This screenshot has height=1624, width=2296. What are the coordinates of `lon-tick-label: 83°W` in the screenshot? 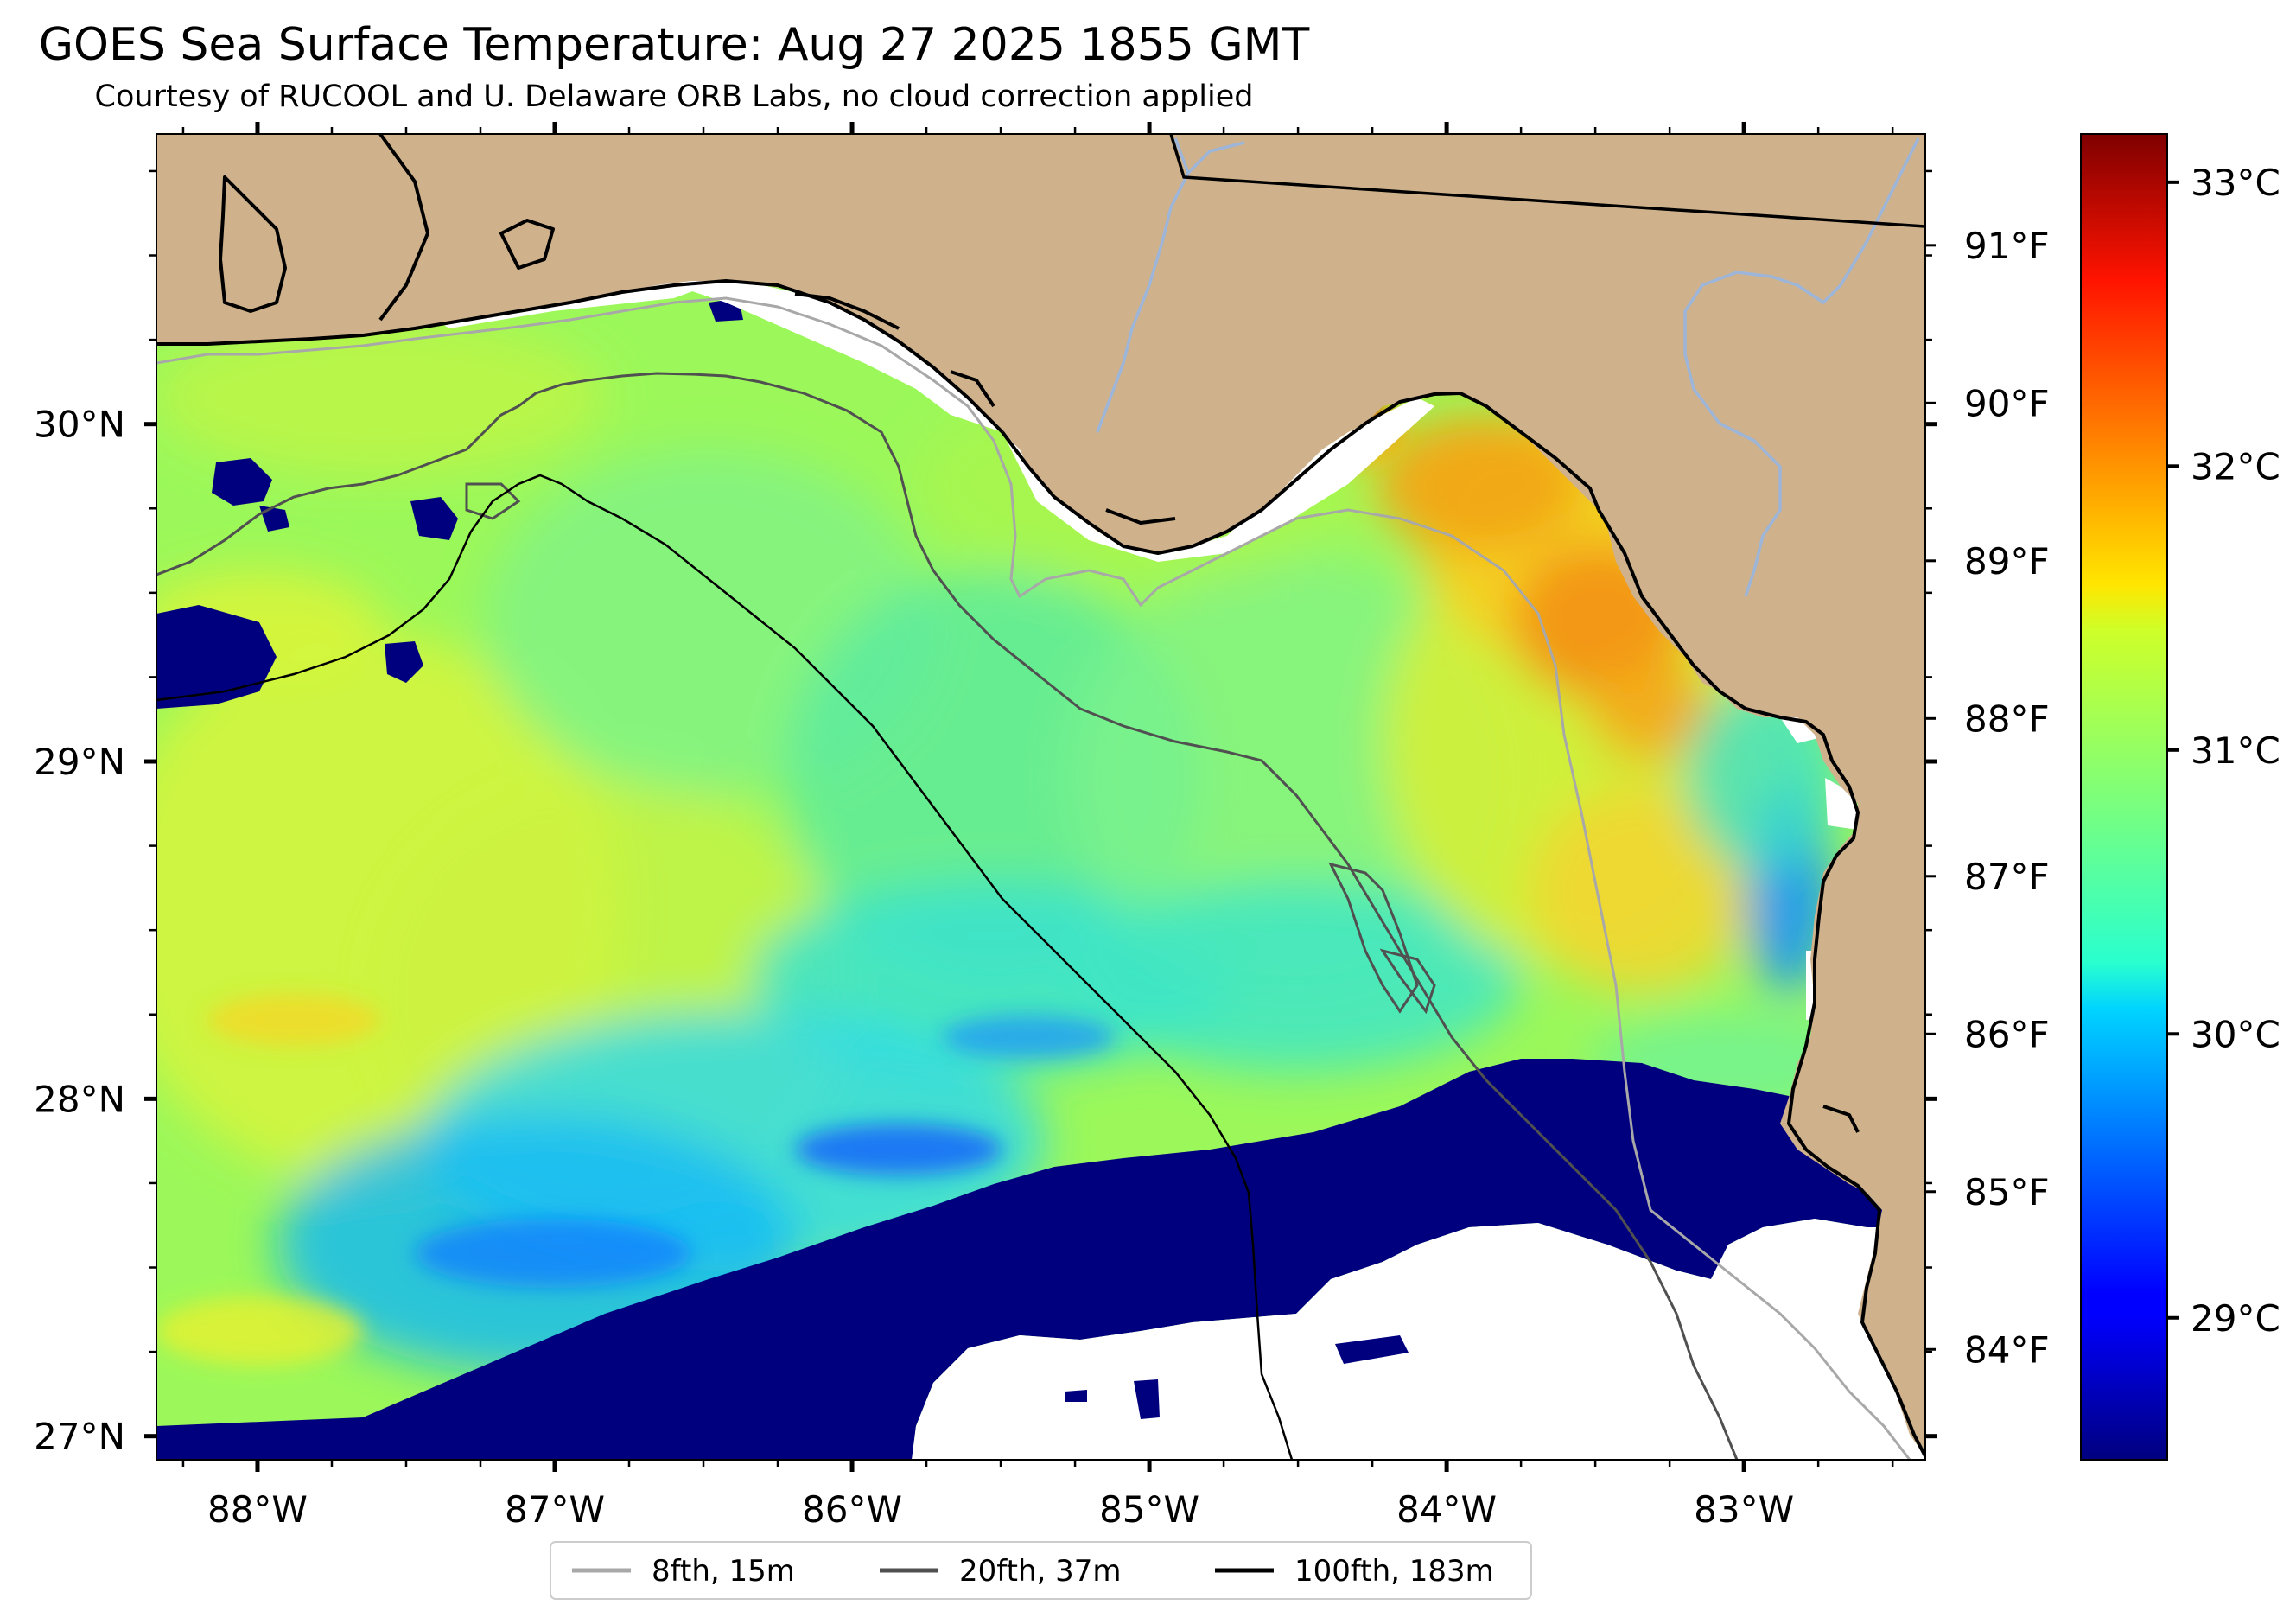 It's located at (1744, 1509).